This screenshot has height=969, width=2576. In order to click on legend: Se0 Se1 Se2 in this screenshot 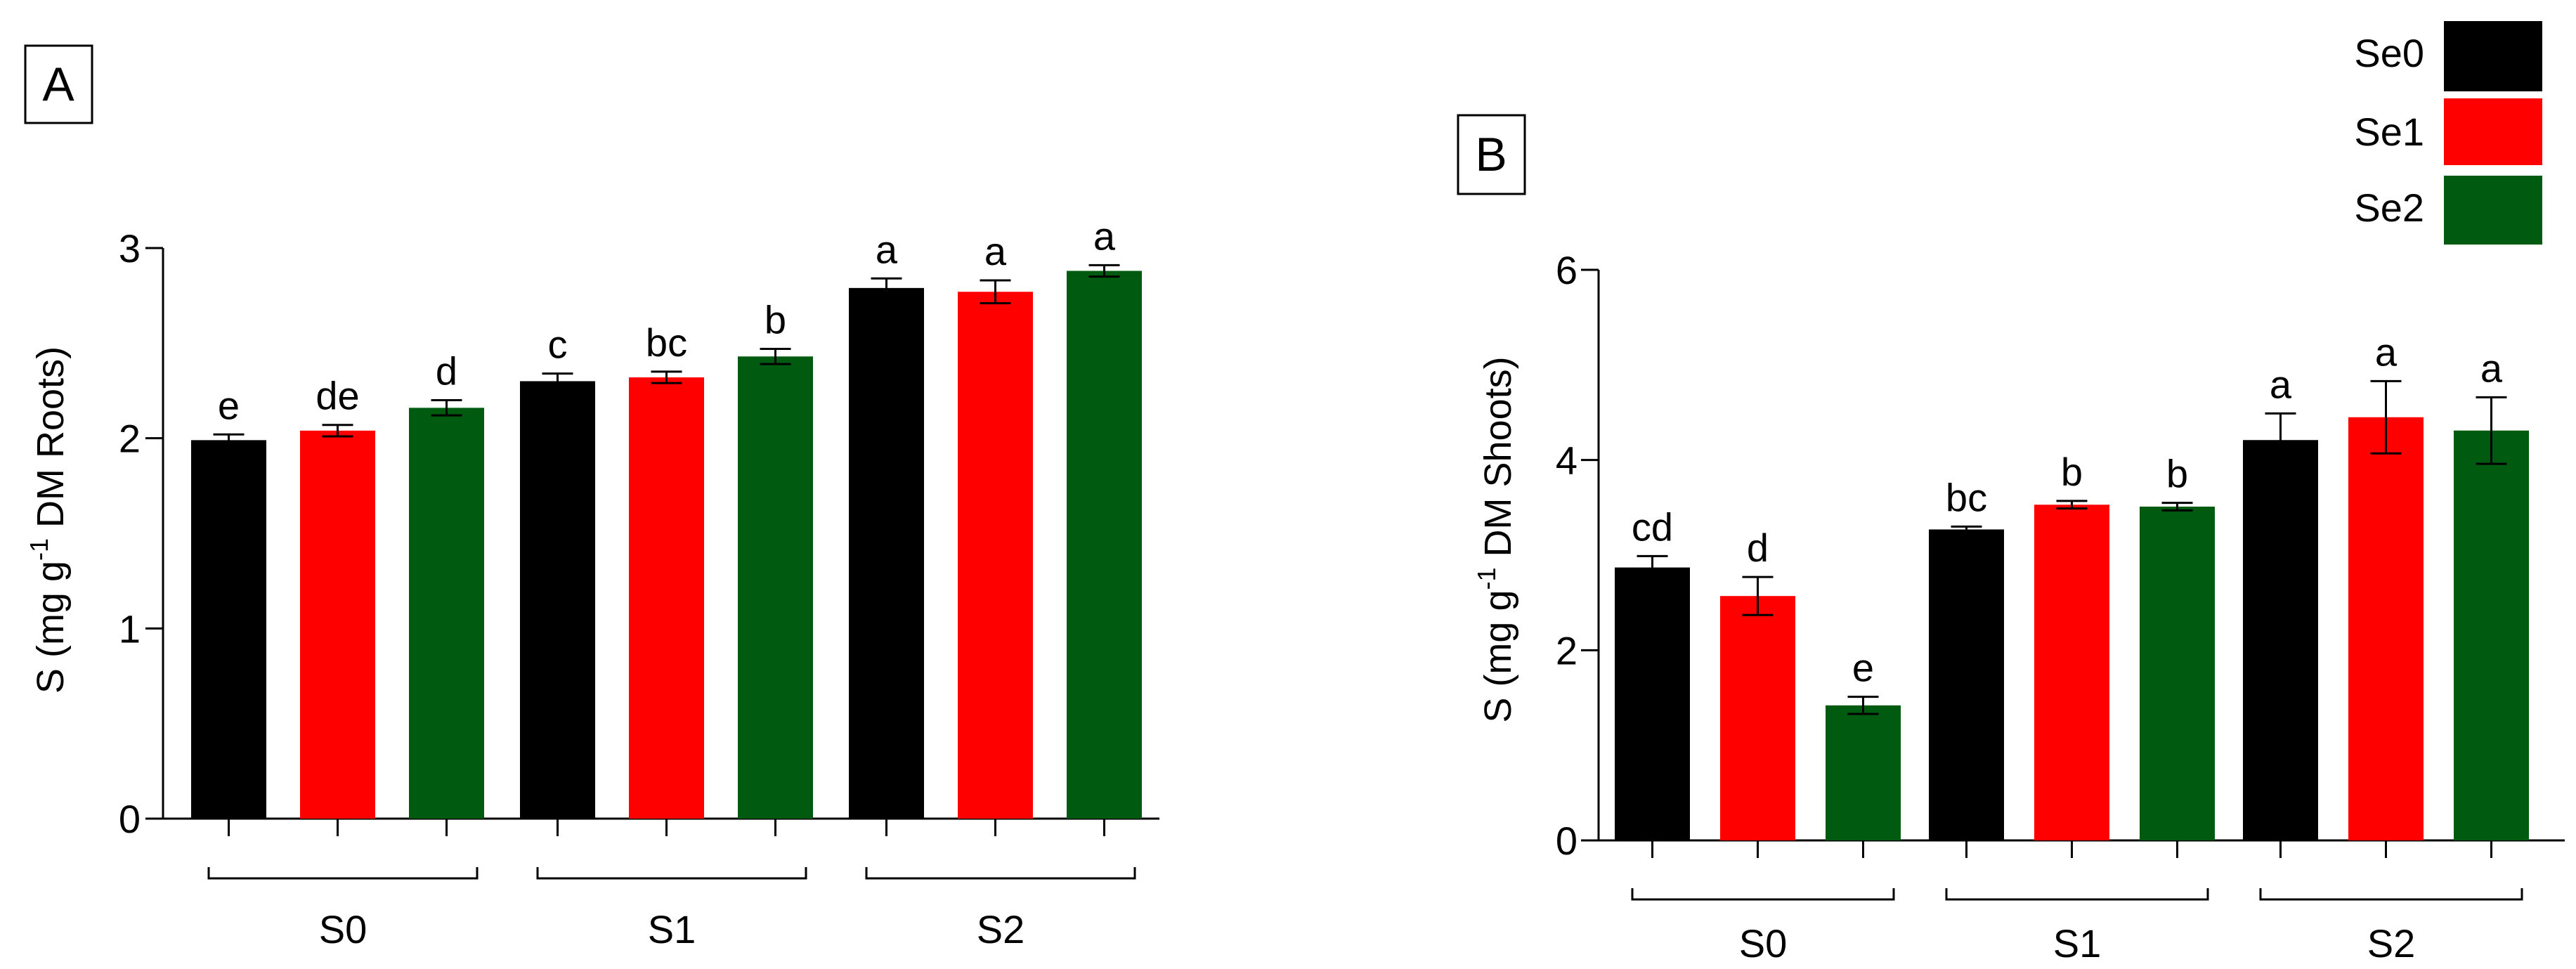, I will do `click(2448, 133)`.